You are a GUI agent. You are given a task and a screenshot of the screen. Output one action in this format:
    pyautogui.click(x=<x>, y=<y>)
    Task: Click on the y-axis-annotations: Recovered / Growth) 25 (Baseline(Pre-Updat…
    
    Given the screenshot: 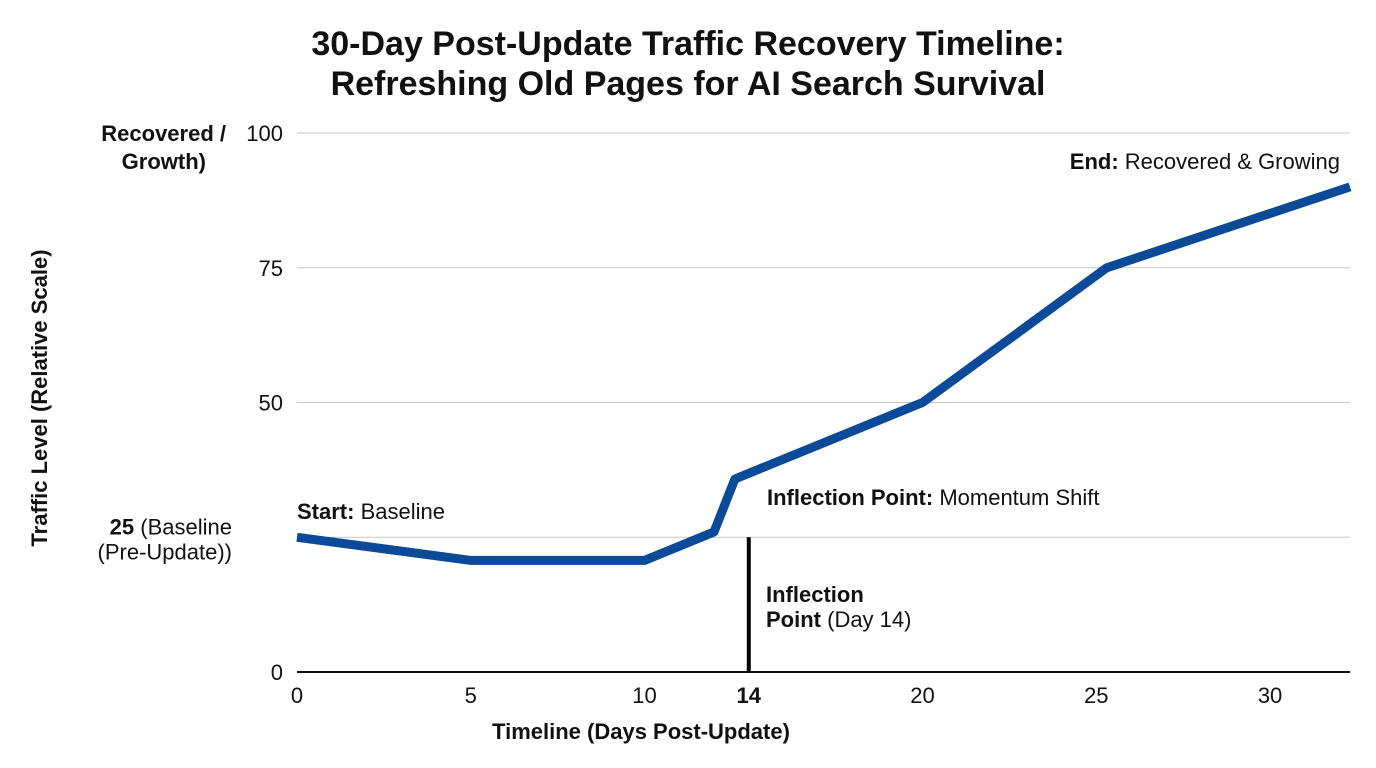 What is the action you would take?
    pyautogui.click(x=165, y=342)
    